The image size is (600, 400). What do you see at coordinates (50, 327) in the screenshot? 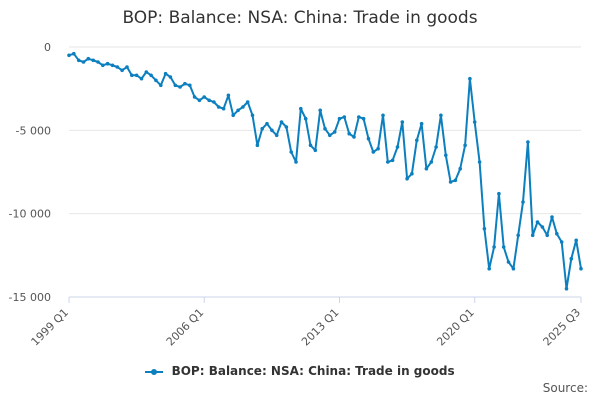
I see `x-tick-label: 1999 Q1` at bounding box center [50, 327].